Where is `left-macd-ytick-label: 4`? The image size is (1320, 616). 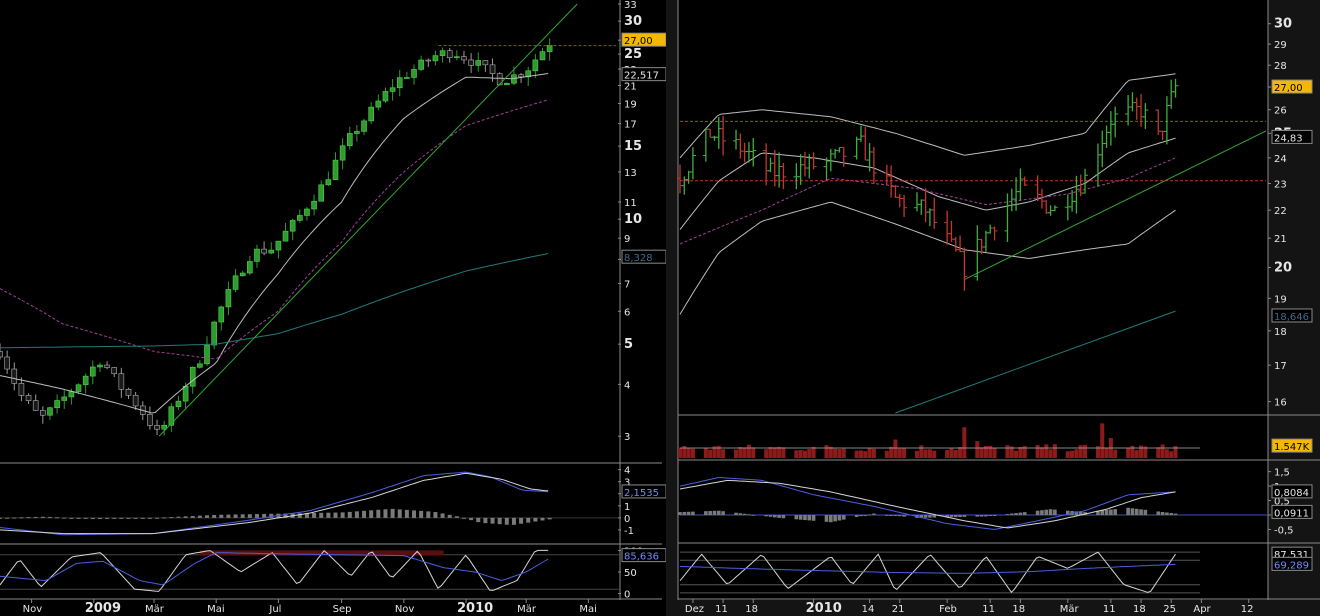
left-macd-ytick-label: 4 is located at coordinates (627, 471).